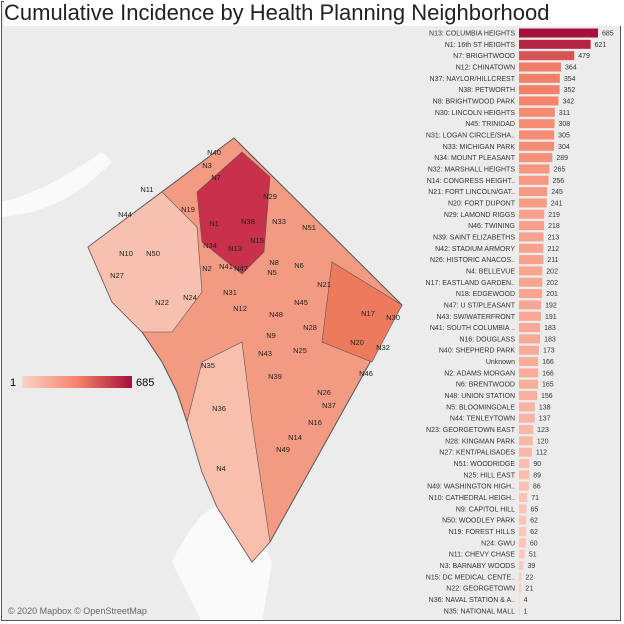 The height and width of the screenshot is (624, 624). Describe the element at coordinates (479, 611) in the screenshot. I see `bar-label: N35: NATIONAL MALL` at that location.